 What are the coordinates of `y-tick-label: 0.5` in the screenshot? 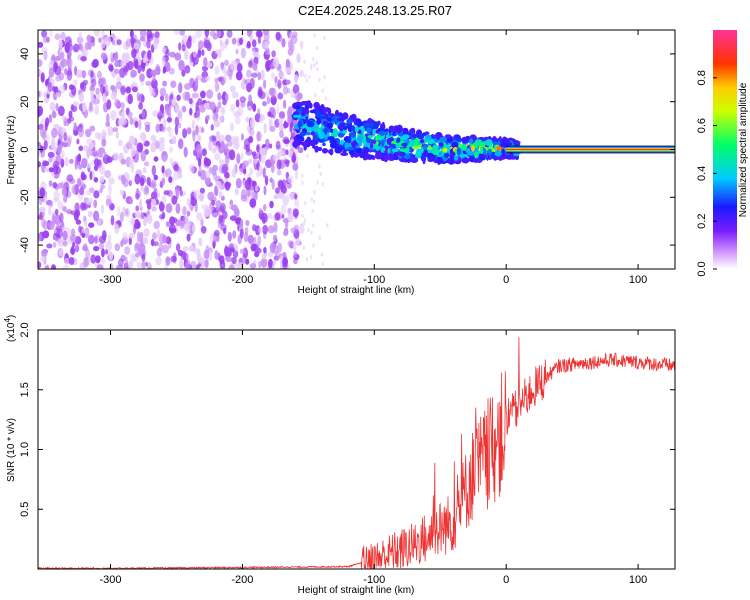 It's located at (25, 509).